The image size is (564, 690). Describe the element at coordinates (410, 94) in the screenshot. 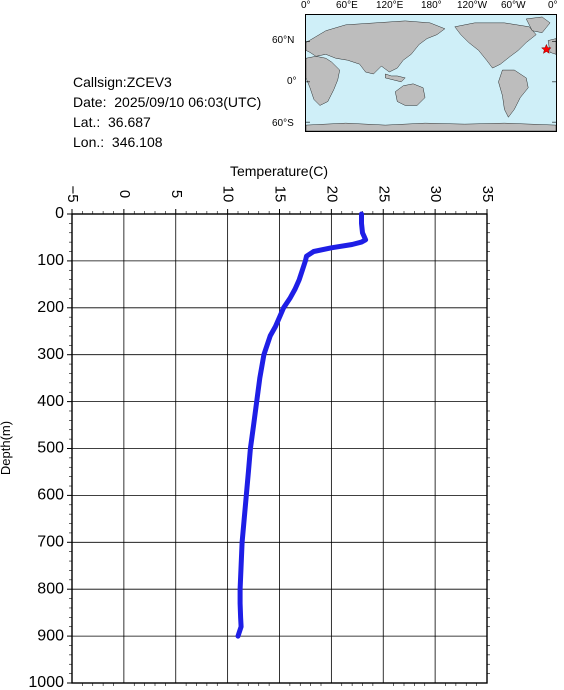

I see `land-australia` at that location.